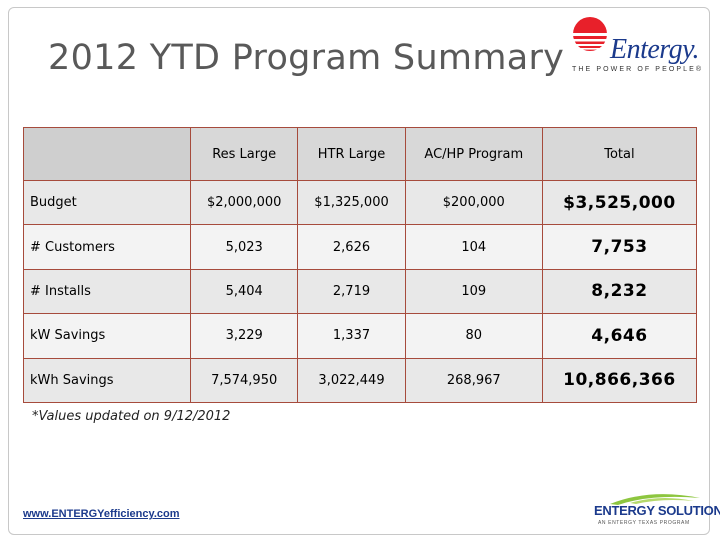 The height and width of the screenshot is (540, 720). I want to click on cell-res-large: 3,229, so click(244, 336).